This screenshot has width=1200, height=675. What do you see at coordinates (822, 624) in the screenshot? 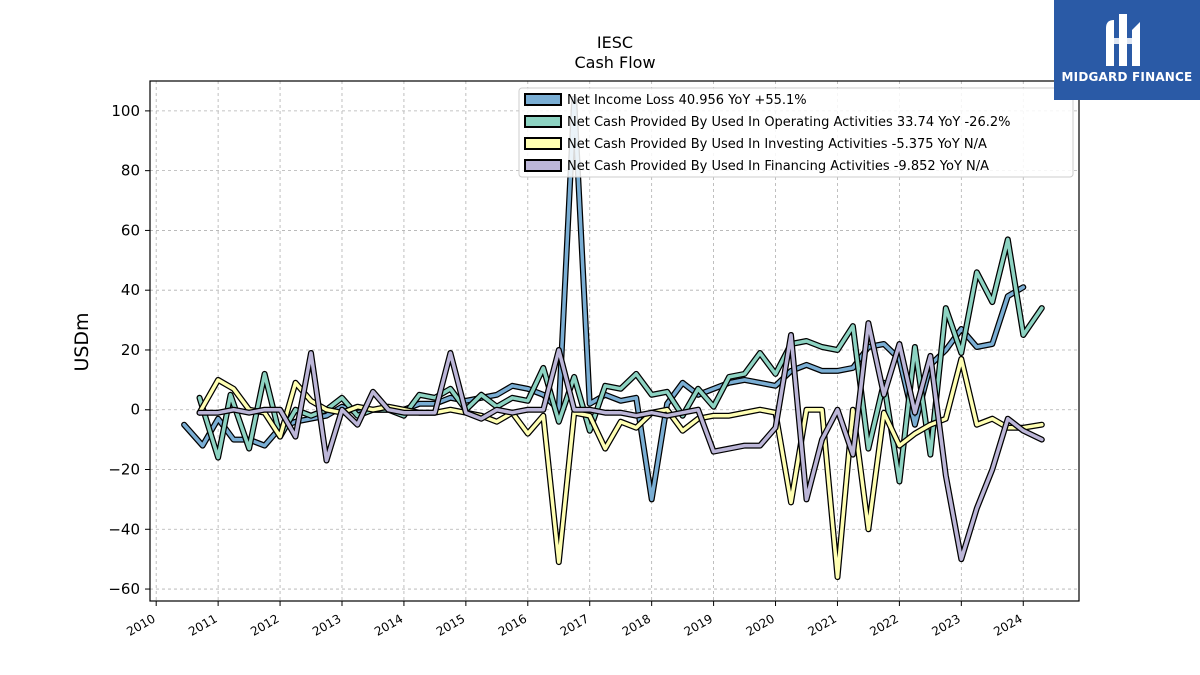
I see `x-tick-label: 2021` at bounding box center [822, 624].